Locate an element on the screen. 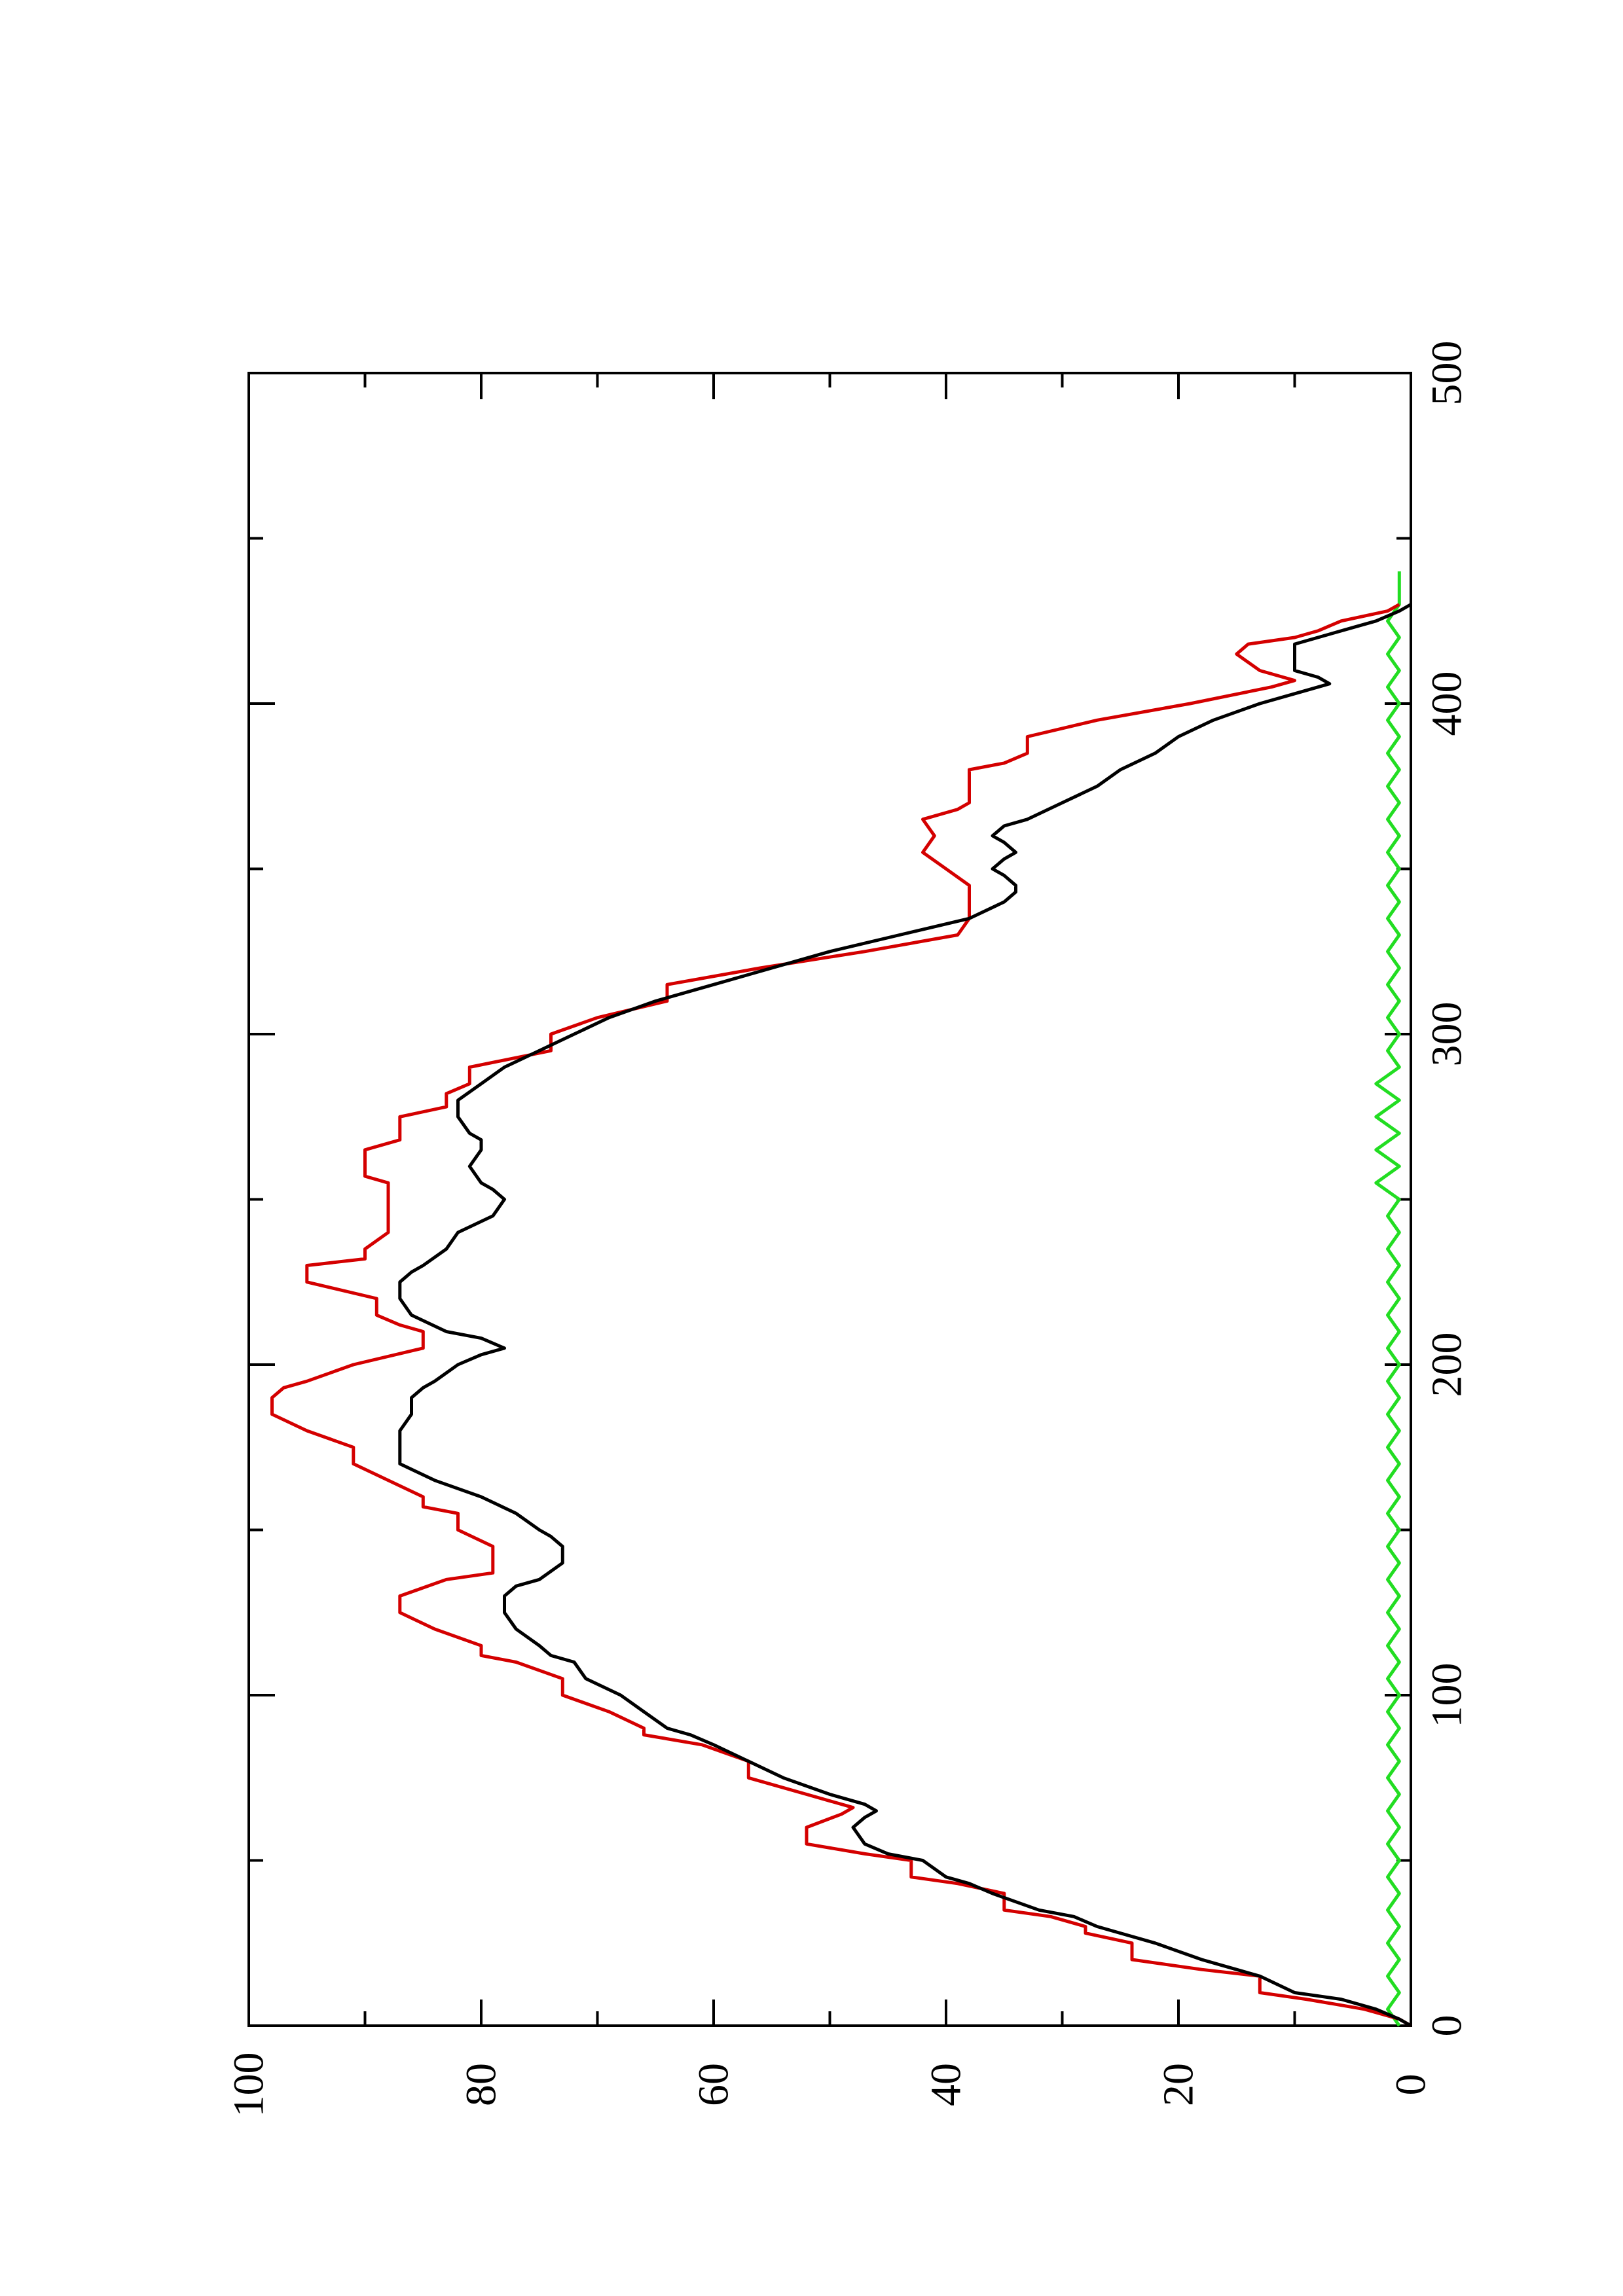 Image resolution: width=1623 pixels, height=2296 pixels. y-tick-label: 60 is located at coordinates (714, 2084).